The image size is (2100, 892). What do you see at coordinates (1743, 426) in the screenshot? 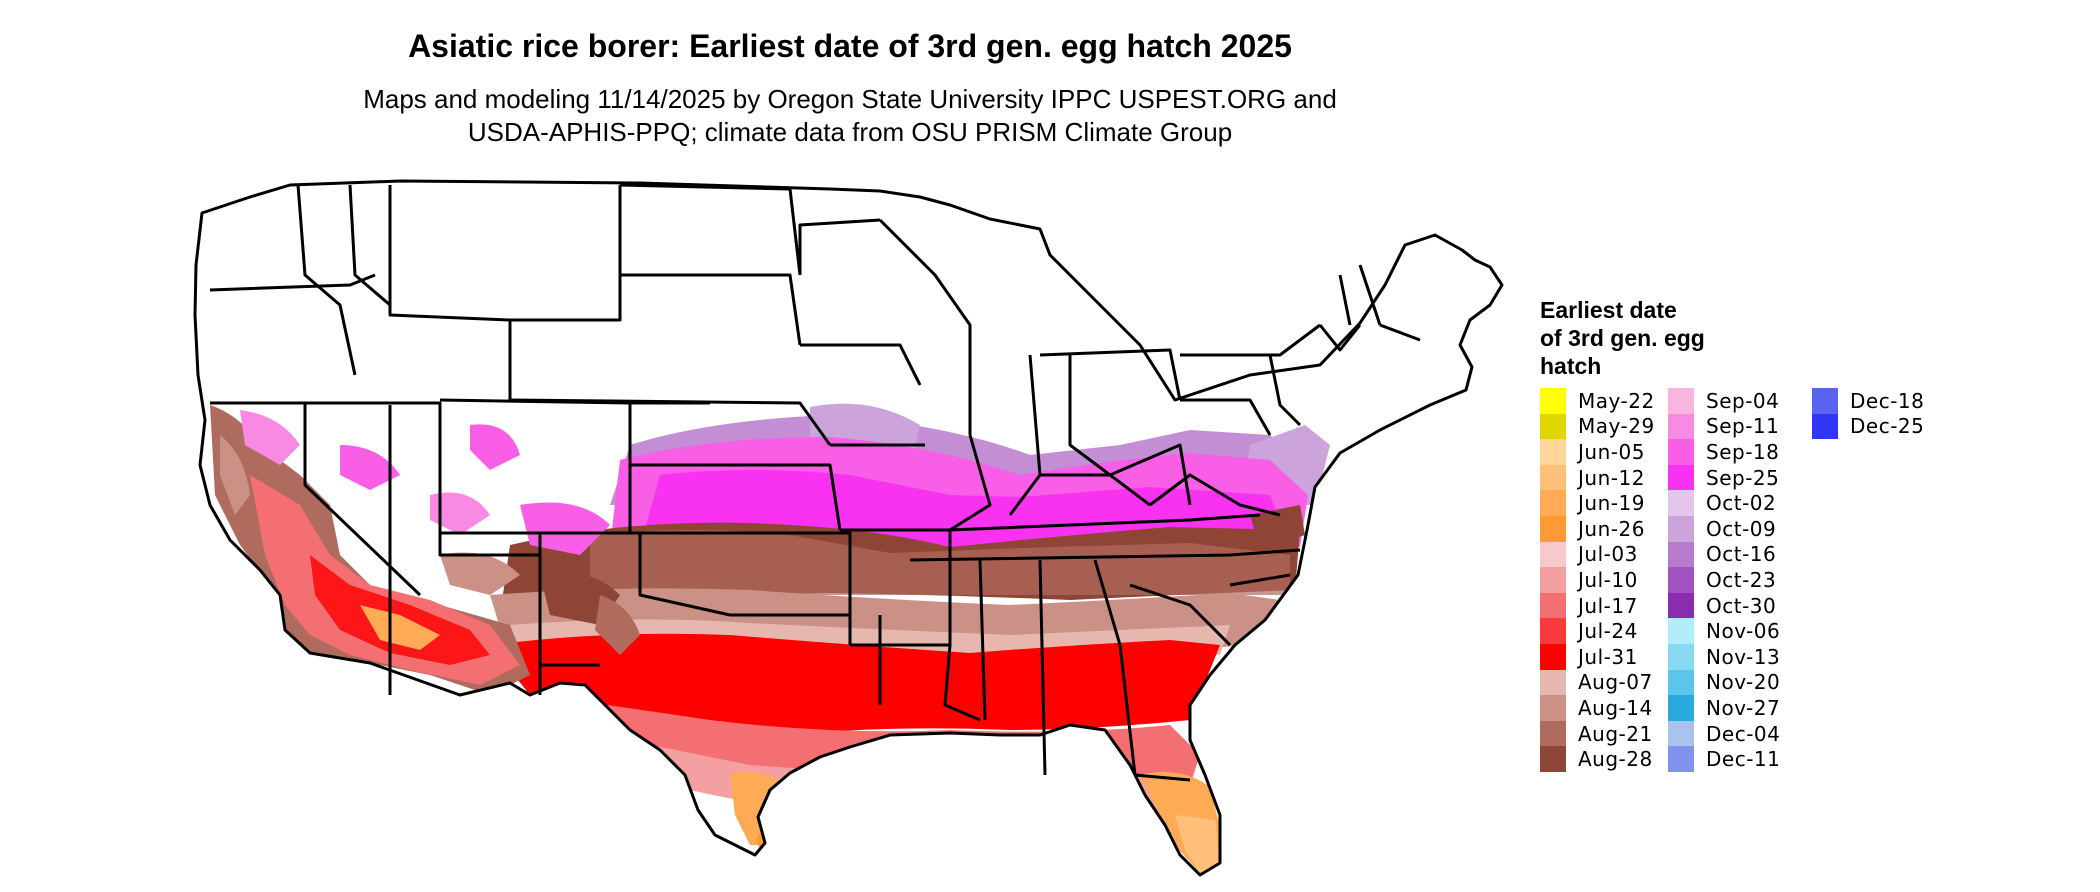
I see `legend-label: Sep-11` at bounding box center [1743, 426].